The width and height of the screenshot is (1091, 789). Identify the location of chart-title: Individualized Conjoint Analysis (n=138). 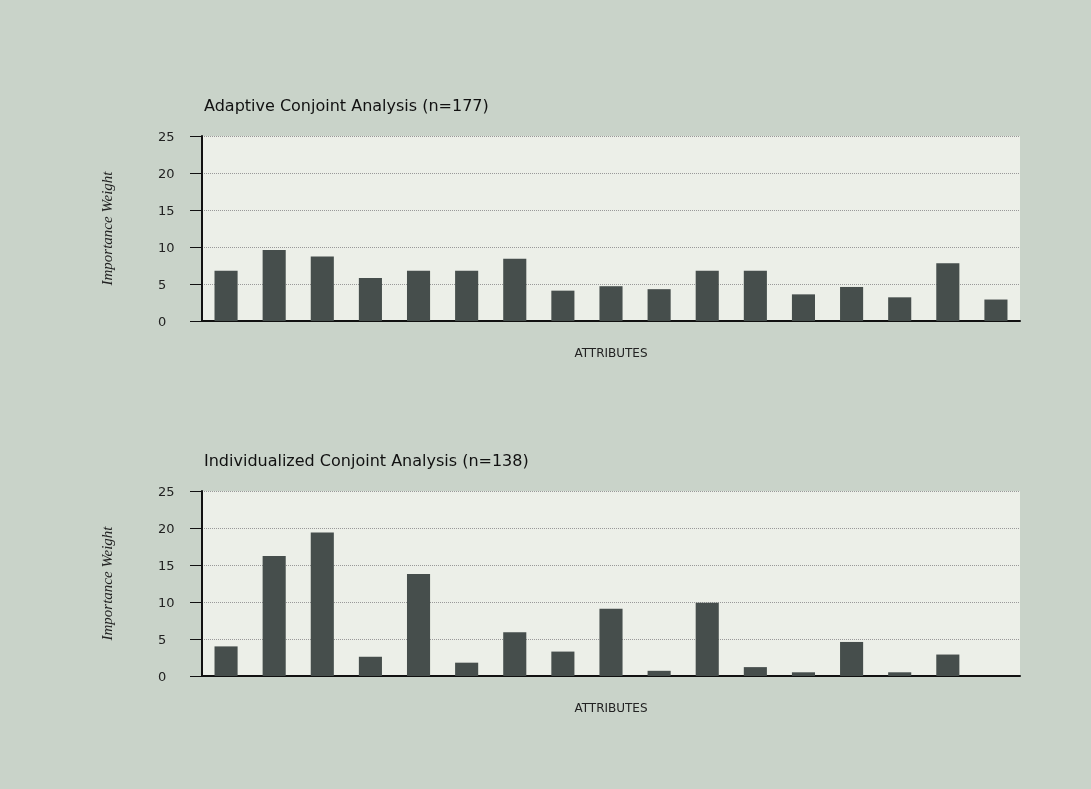
(366, 460).